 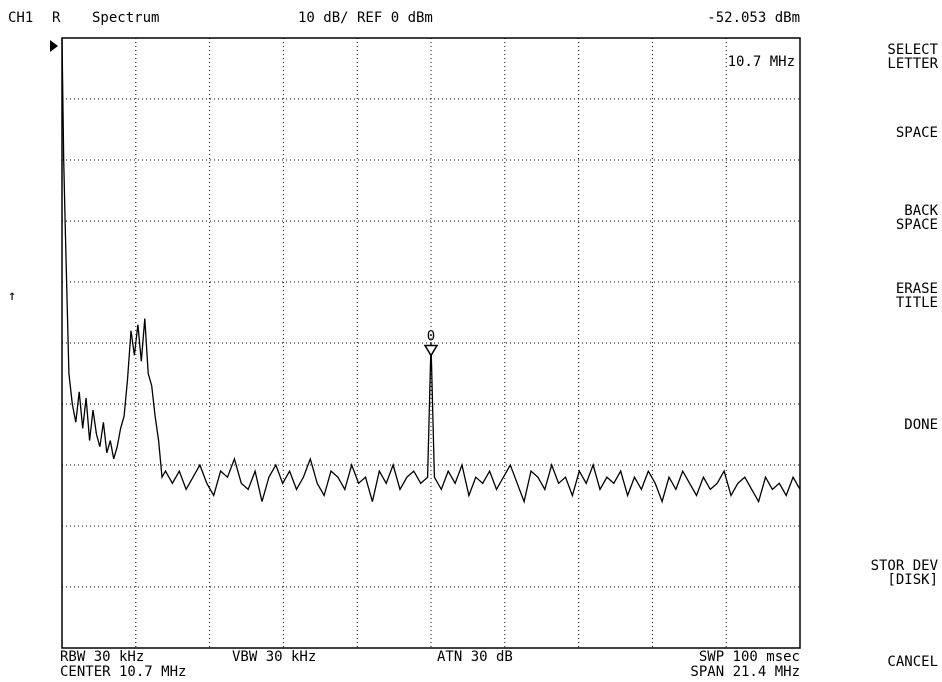 I want to click on marker-label: 0, so click(x=431, y=337).